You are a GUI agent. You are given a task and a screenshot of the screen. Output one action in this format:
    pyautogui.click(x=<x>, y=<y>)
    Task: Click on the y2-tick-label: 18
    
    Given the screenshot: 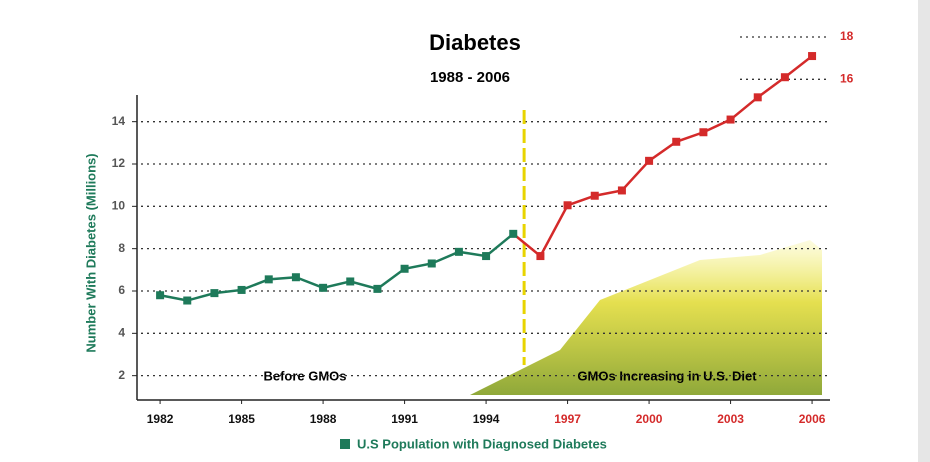 What is the action you would take?
    pyautogui.click(x=847, y=36)
    